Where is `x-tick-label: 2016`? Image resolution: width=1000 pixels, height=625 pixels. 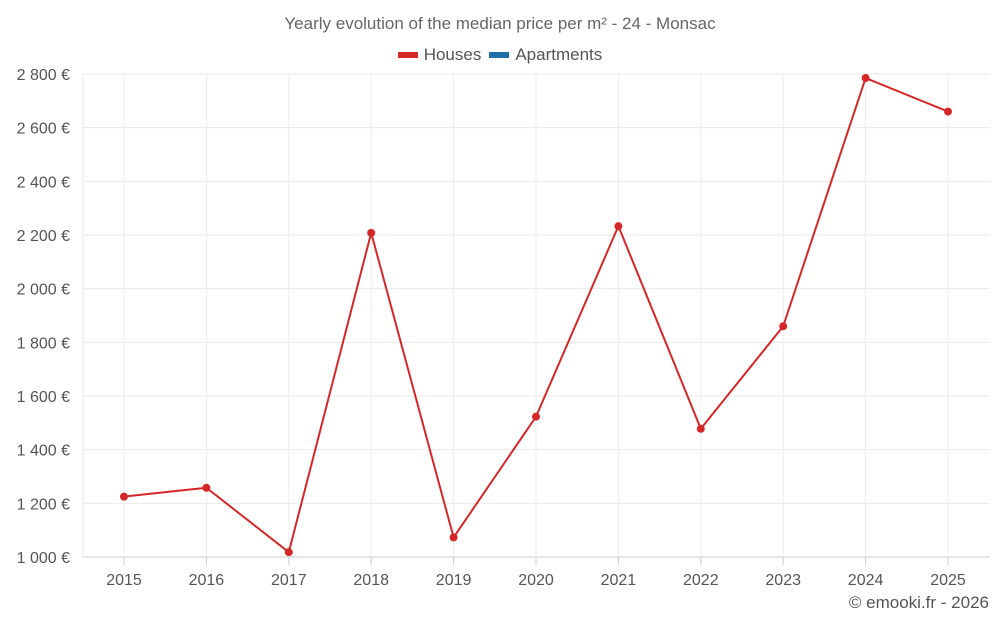 x-tick-label: 2016 is located at coordinates (207, 580).